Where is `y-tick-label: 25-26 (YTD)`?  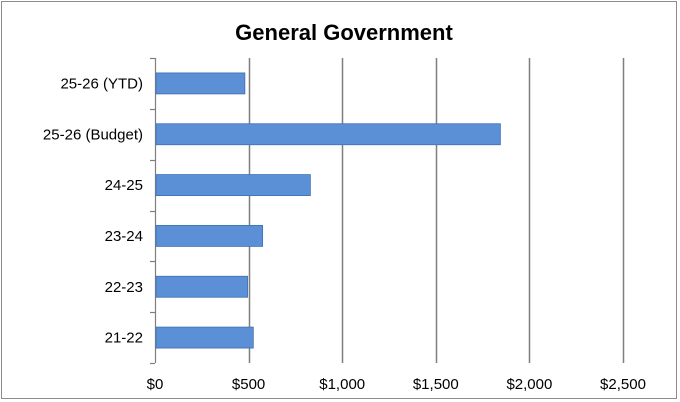
y-tick-label: 25-26 (YTD) is located at coordinates (101, 83).